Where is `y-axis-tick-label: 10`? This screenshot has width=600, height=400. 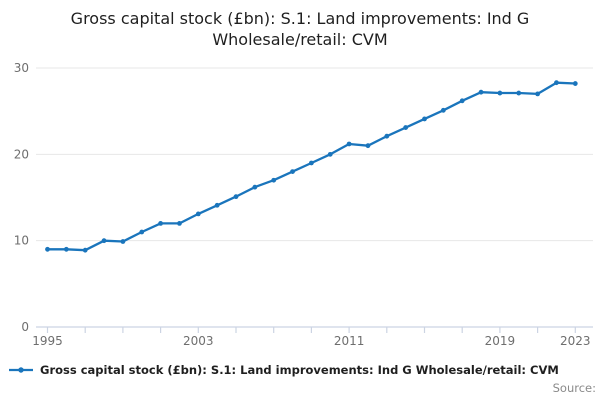 y-axis-tick-label: 10 is located at coordinates (21, 241).